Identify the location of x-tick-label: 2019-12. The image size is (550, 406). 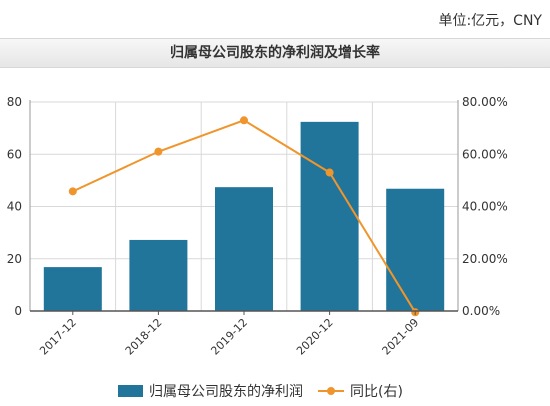
(229, 337).